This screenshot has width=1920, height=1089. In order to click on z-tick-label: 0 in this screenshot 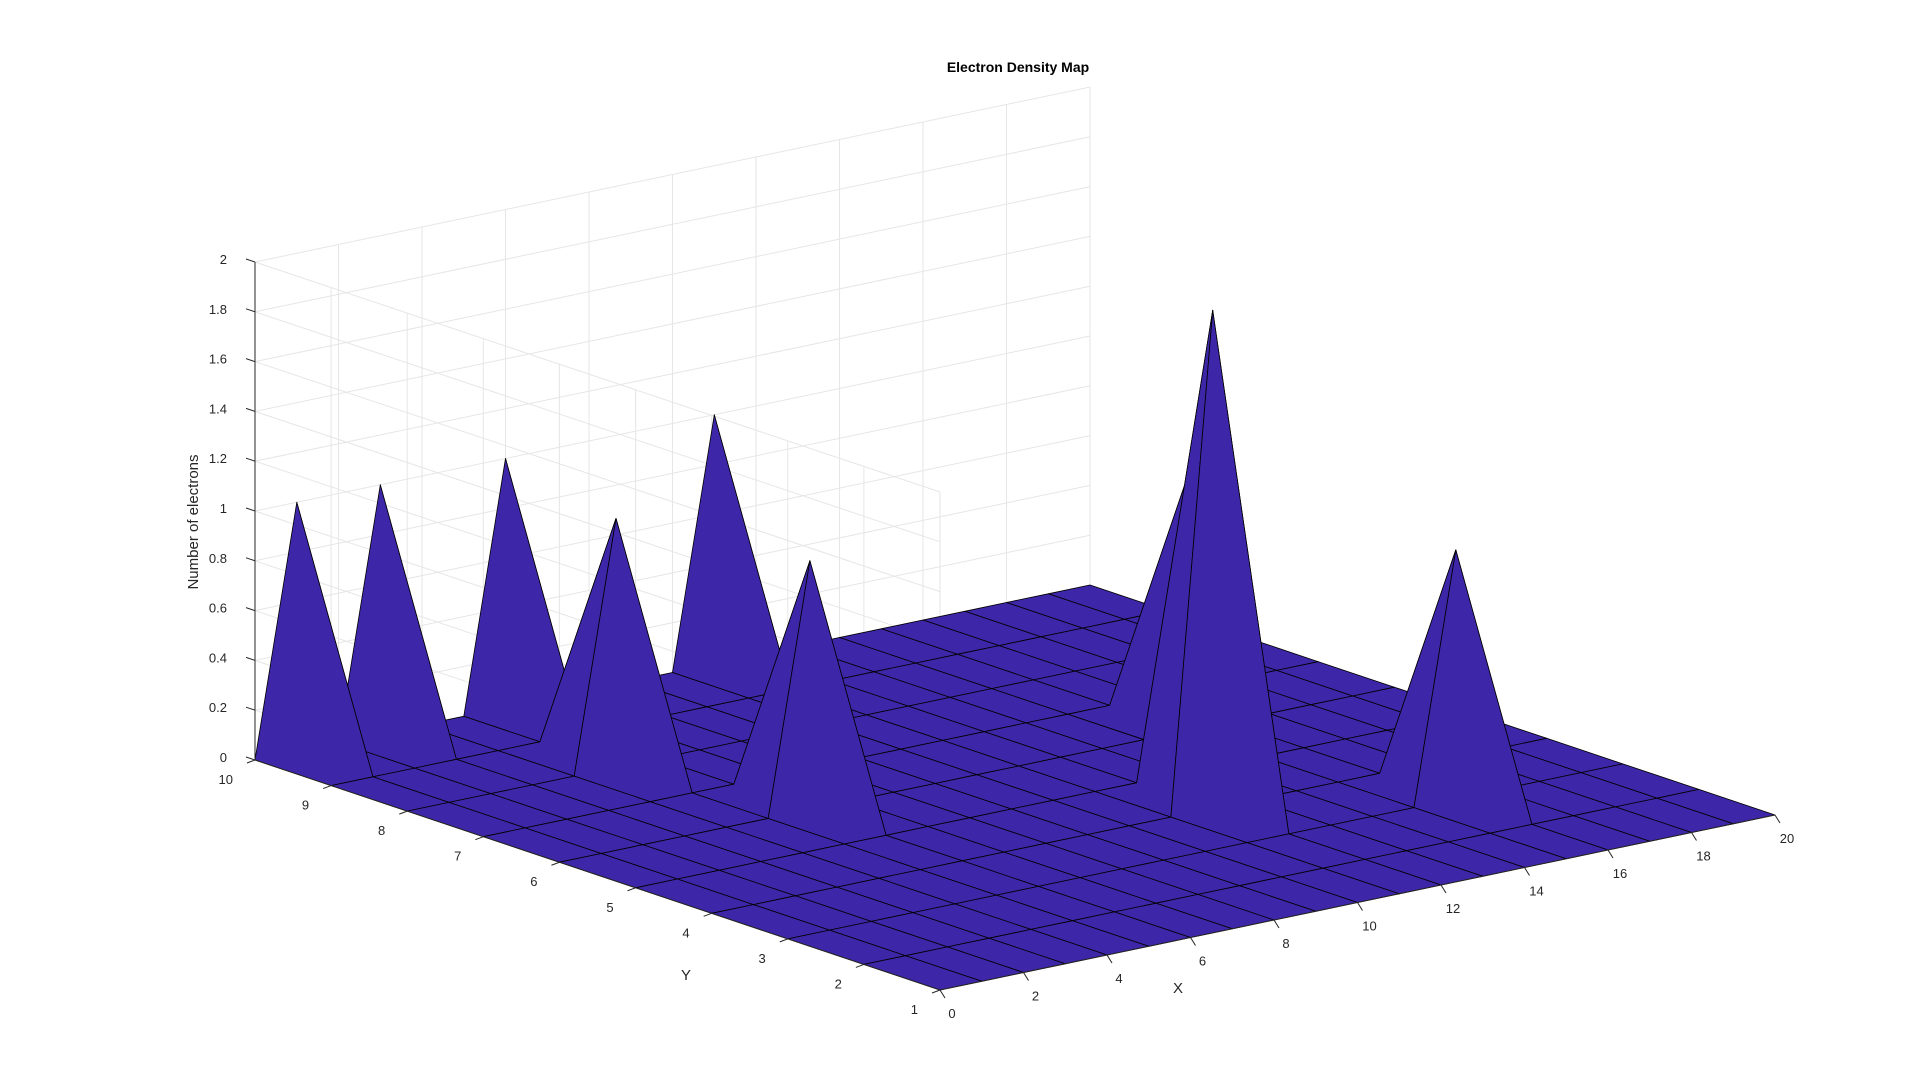, I will do `click(223, 757)`.